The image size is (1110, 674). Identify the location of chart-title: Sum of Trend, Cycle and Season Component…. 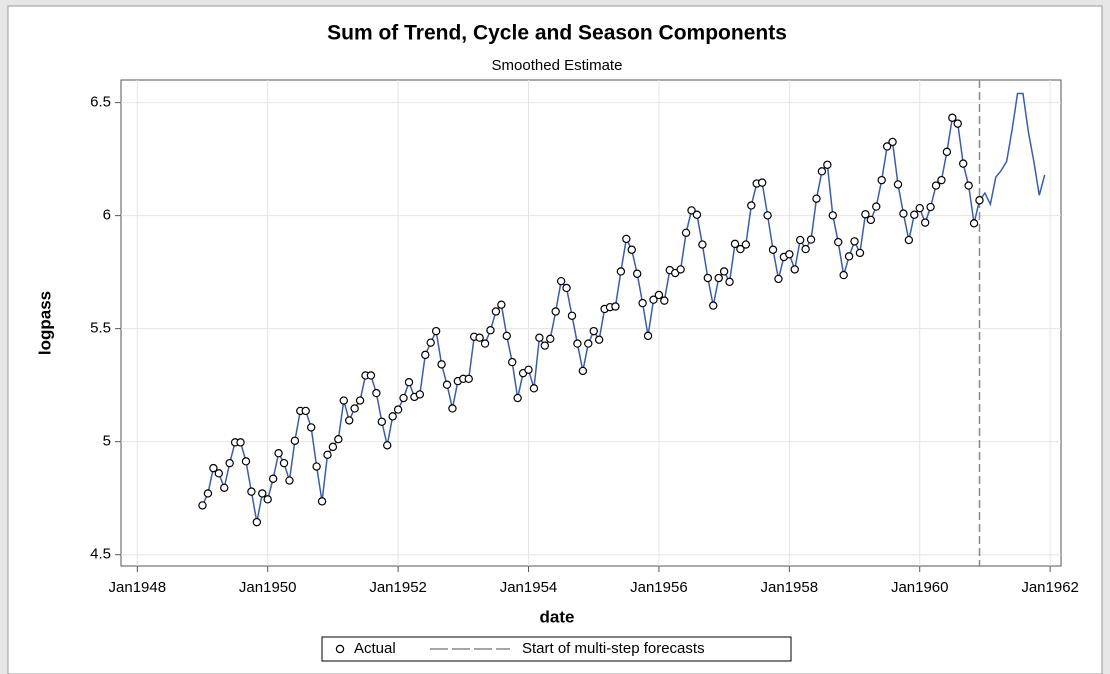
(557, 33).